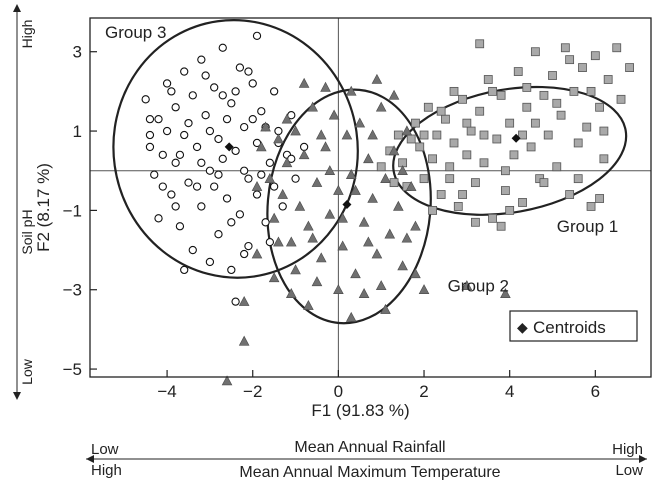  Describe the element at coordinates (72, 290) in the screenshot. I see `y-tick-label: −3` at that location.